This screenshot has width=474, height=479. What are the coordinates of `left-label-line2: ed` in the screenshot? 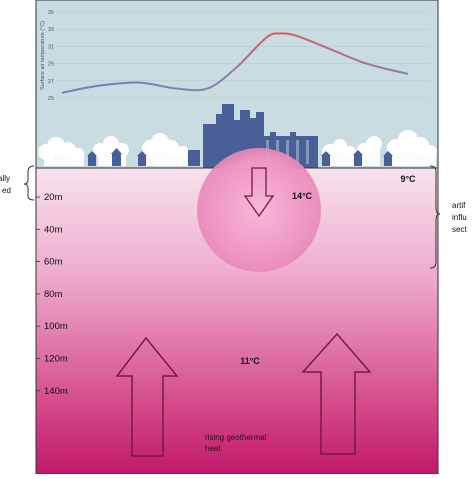 It's located at (6, 190).